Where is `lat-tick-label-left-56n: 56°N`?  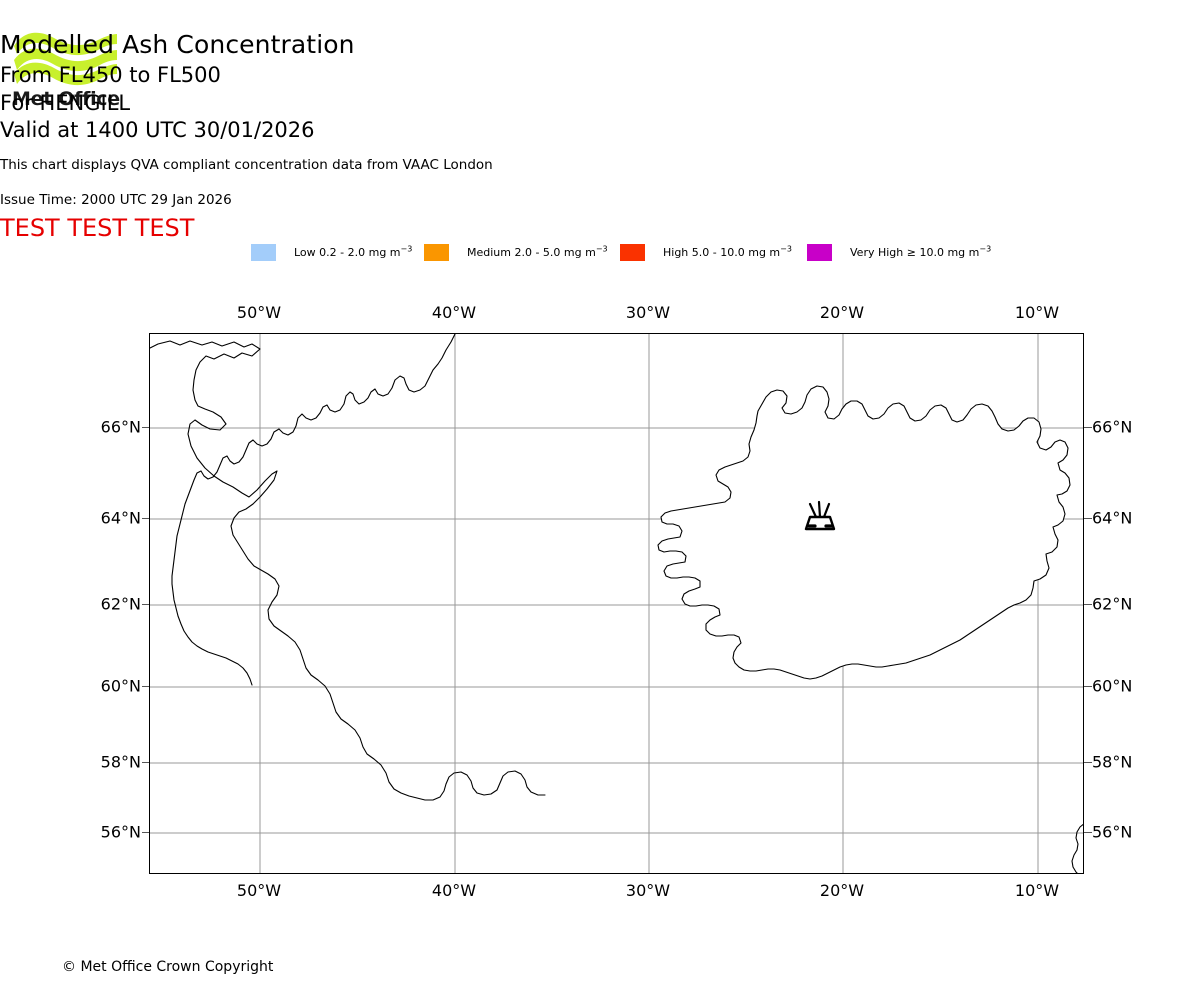
lat-tick-label-left-56n: 56°N is located at coordinates (120, 832).